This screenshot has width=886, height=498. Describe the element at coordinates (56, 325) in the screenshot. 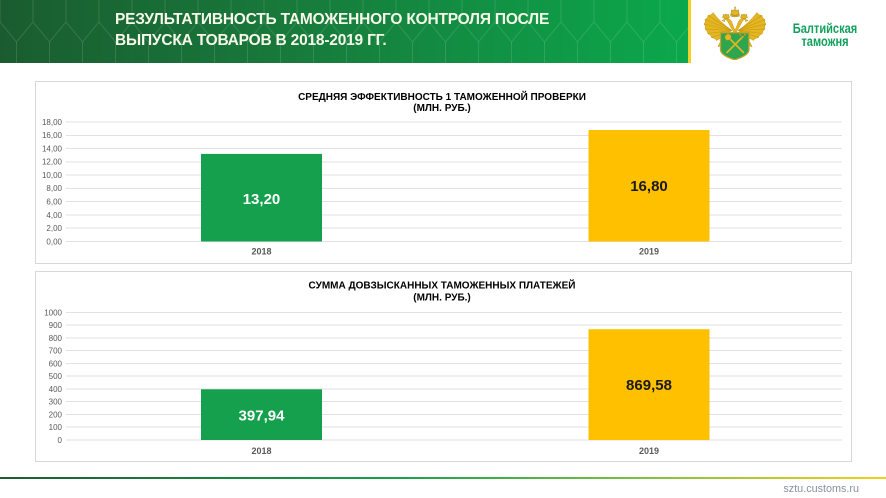

I see `svg-text: 900` at that location.